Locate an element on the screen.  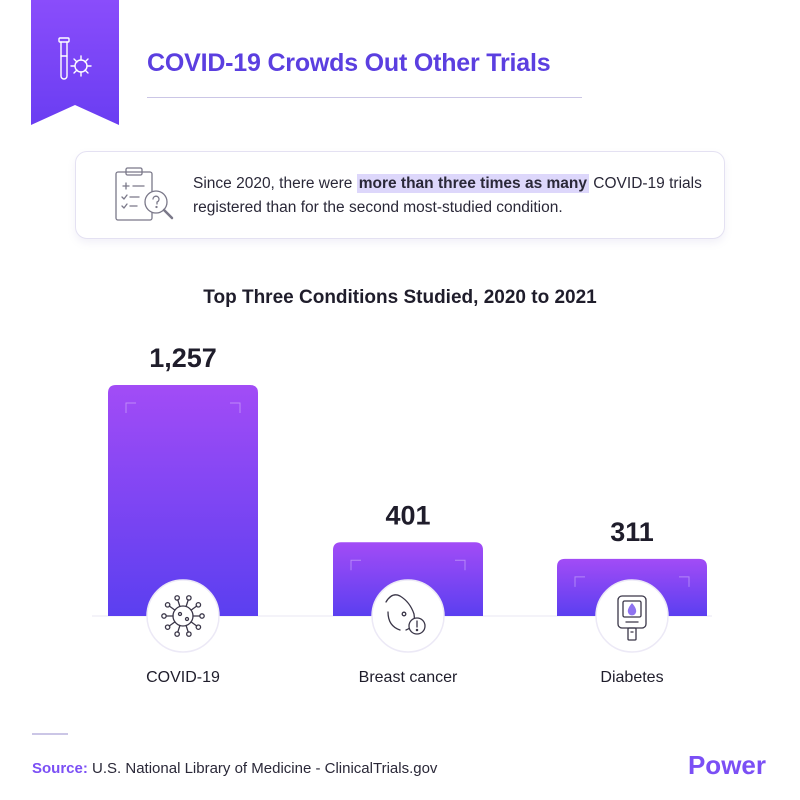
category-label: Breast cancer is located at coordinates (408, 677).